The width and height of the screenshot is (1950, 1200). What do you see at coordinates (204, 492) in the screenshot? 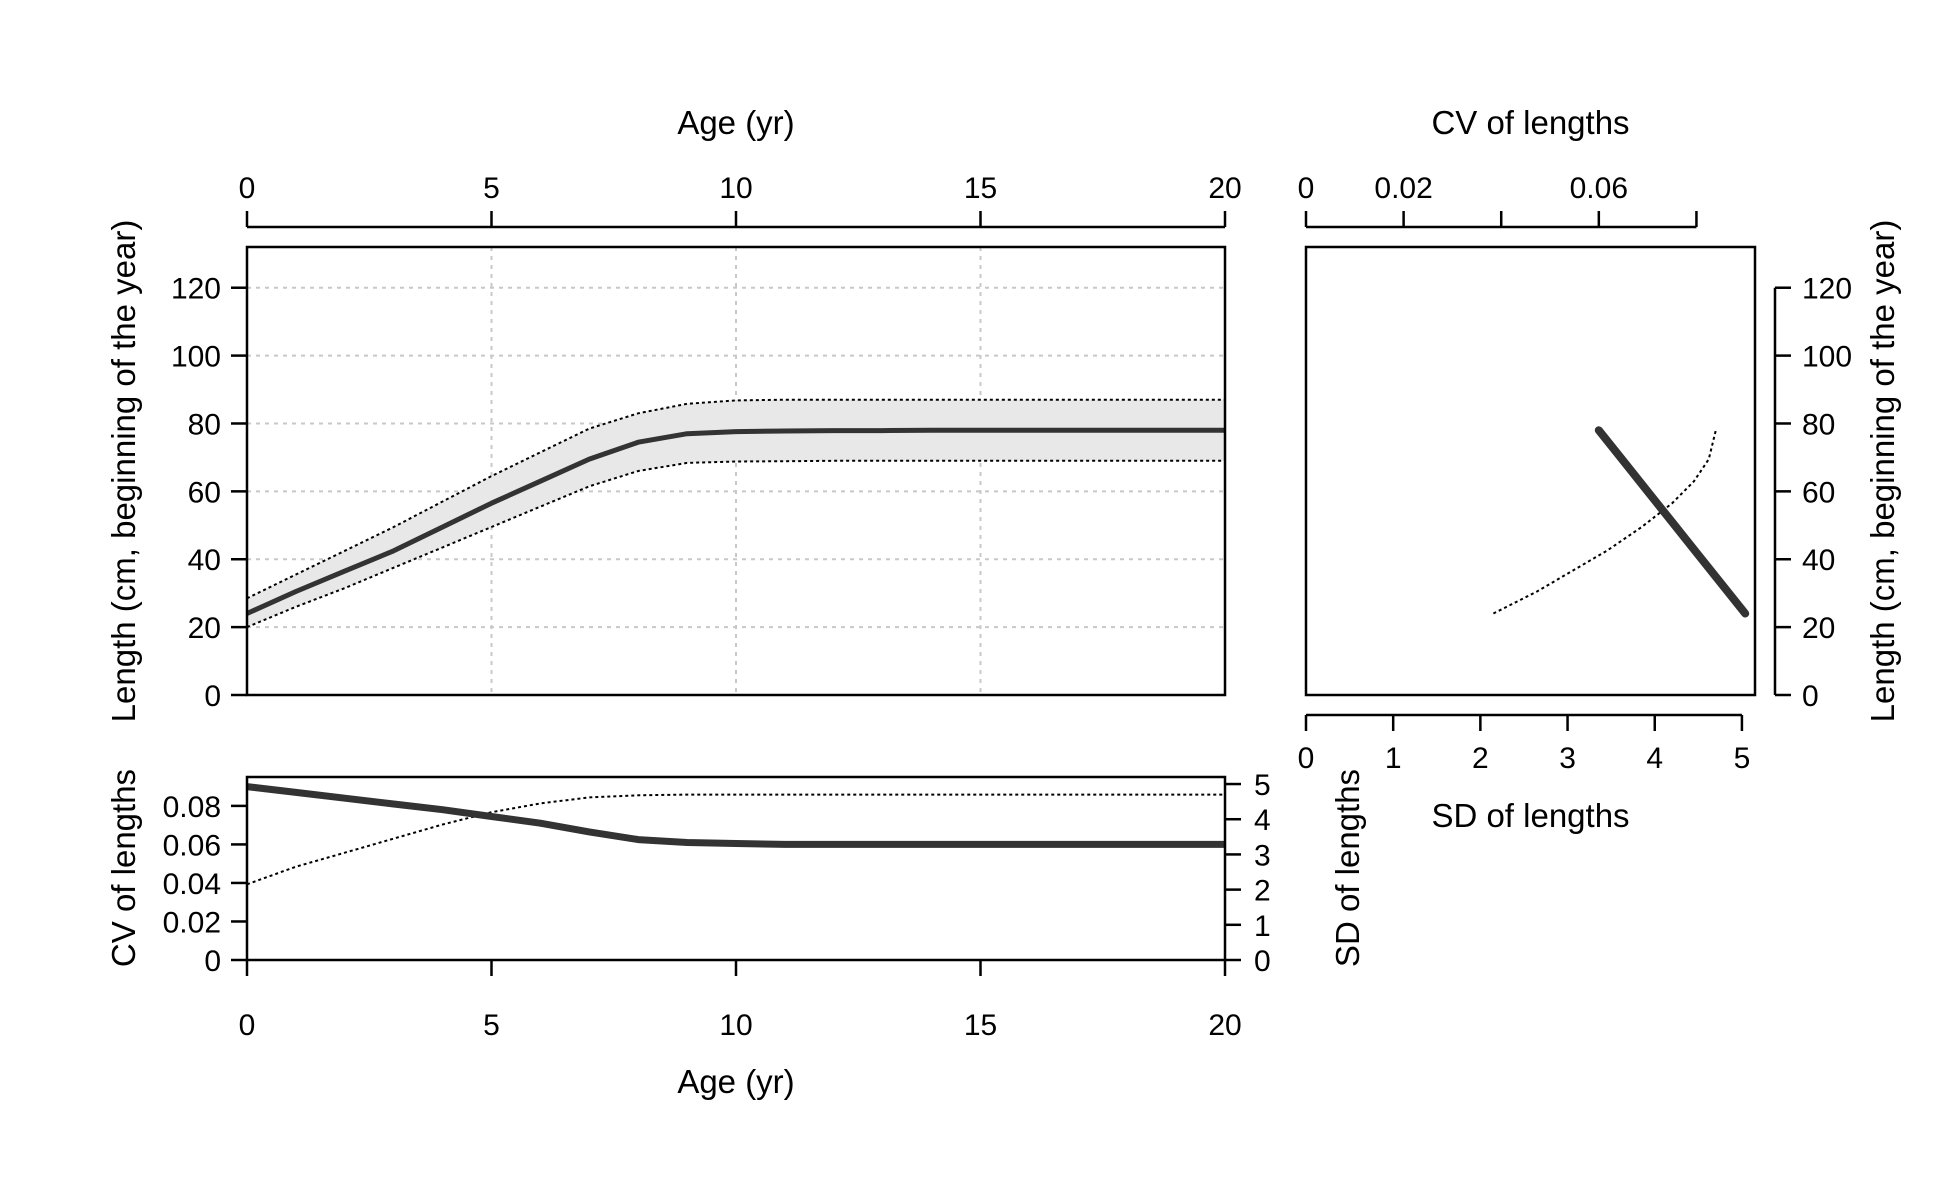
I see `y-tick-label: 60` at bounding box center [204, 492].